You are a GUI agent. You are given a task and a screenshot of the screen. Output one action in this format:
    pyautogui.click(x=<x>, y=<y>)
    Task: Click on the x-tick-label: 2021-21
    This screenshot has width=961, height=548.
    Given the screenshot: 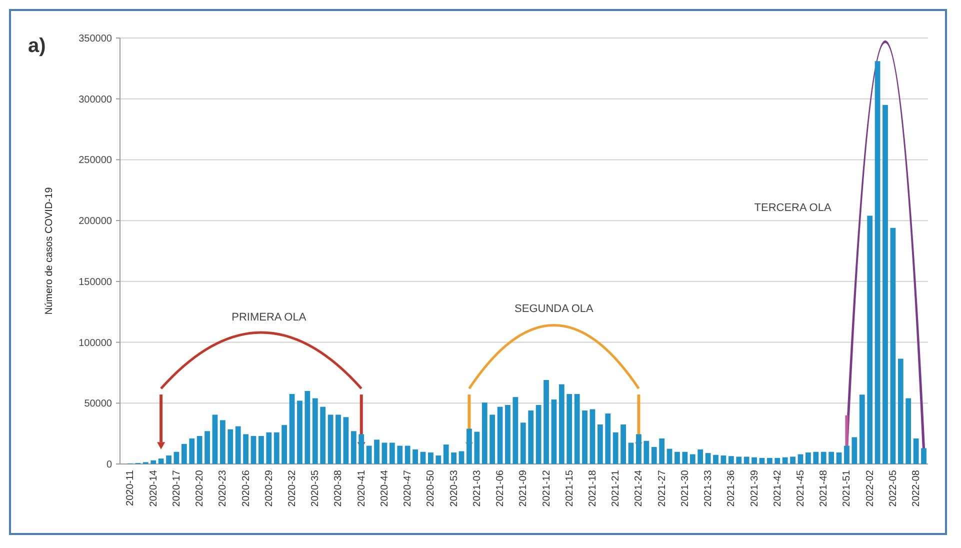 What is the action you would take?
    pyautogui.click(x=616, y=488)
    